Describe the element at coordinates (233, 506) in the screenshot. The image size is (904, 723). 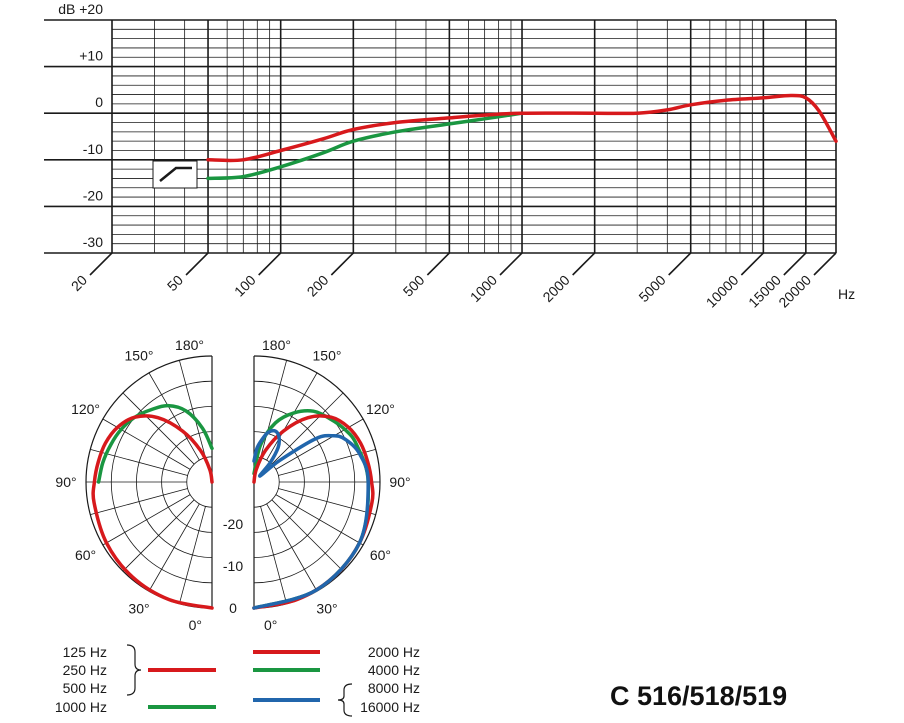
I see `polar-curves` at that location.